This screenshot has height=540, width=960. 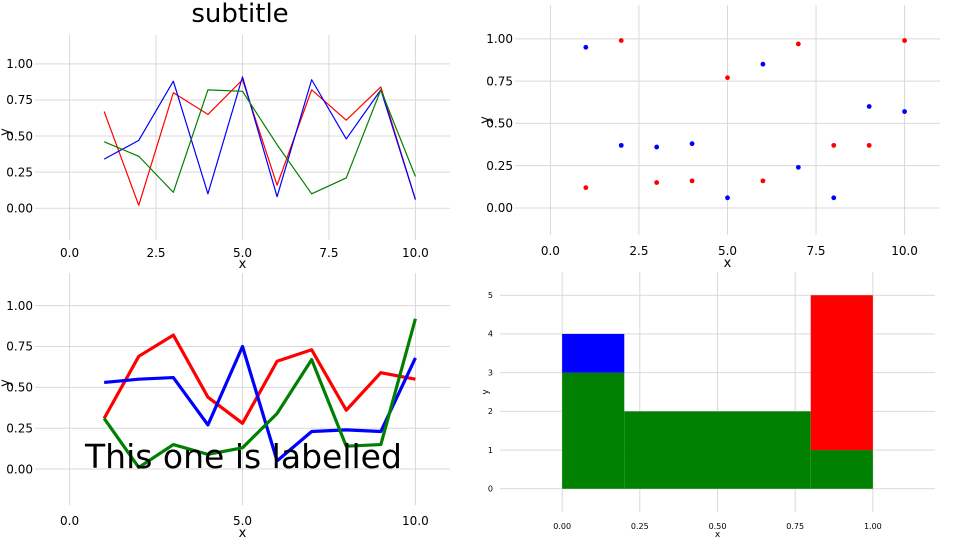 What do you see at coordinates (243, 456) in the screenshot?
I see `chart-annotation: This one is labelled` at bounding box center [243, 456].